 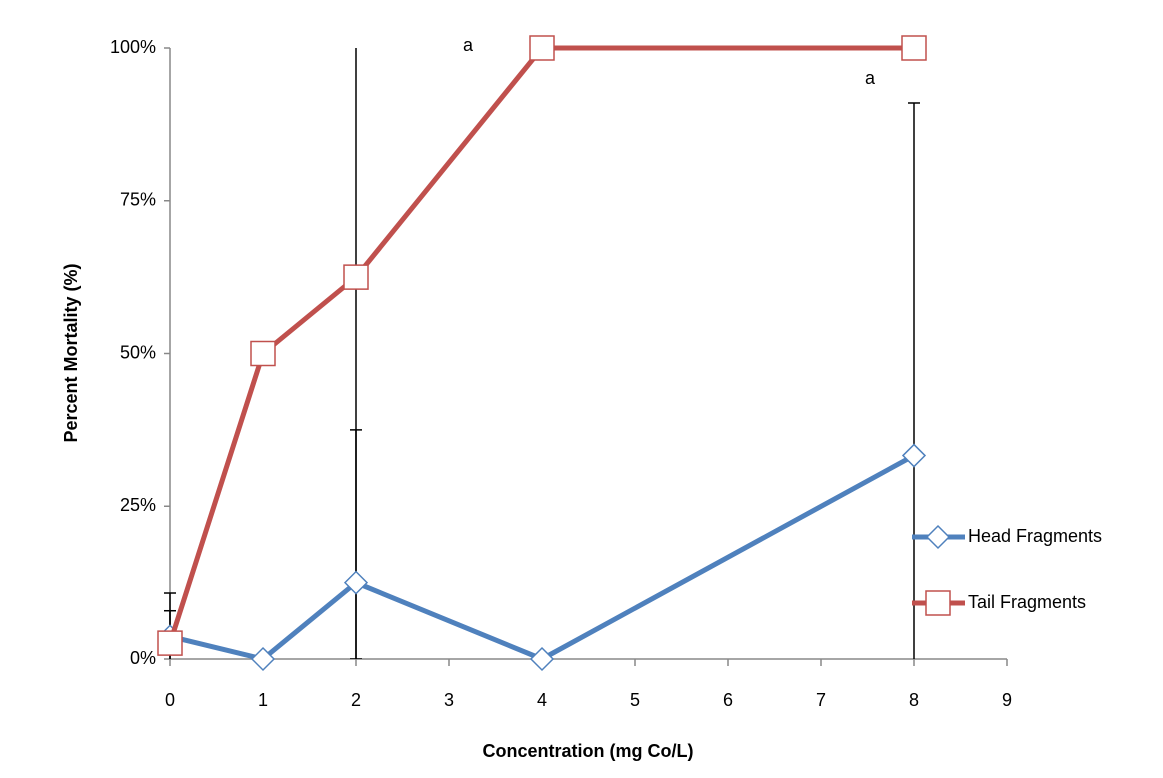 What do you see at coordinates (542, 700) in the screenshot?
I see `x-tick-label: 4` at bounding box center [542, 700].